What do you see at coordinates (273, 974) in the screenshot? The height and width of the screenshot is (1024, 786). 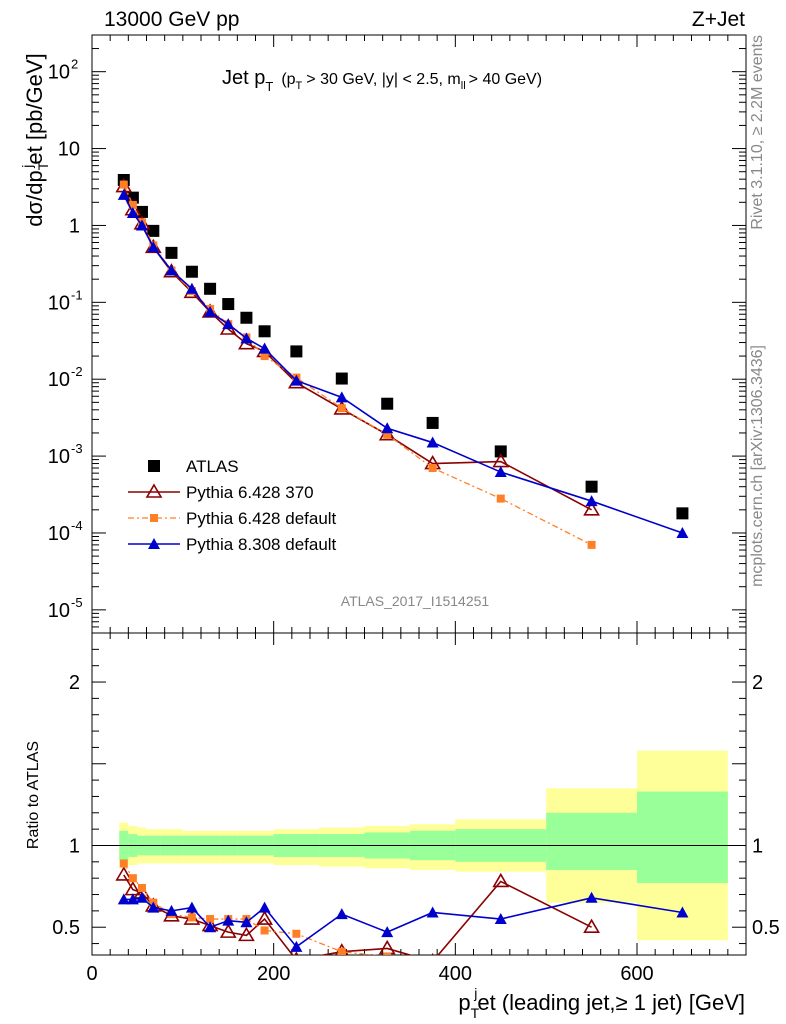 I see `x-tick-label: 200` at bounding box center [273, 974].